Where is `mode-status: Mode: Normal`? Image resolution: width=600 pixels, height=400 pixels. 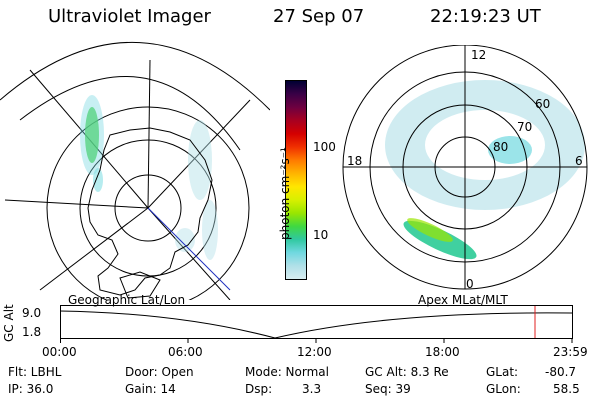
mode-status: Mode: Normal is located at coordinates (287, 372).